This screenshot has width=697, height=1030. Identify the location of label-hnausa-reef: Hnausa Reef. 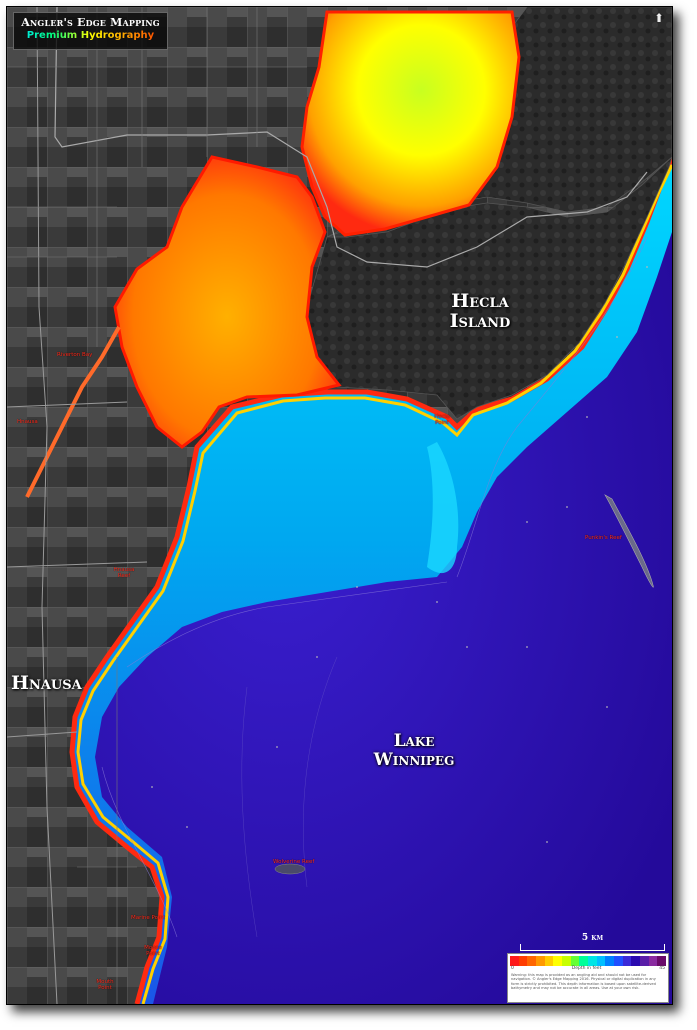
(124, 573).